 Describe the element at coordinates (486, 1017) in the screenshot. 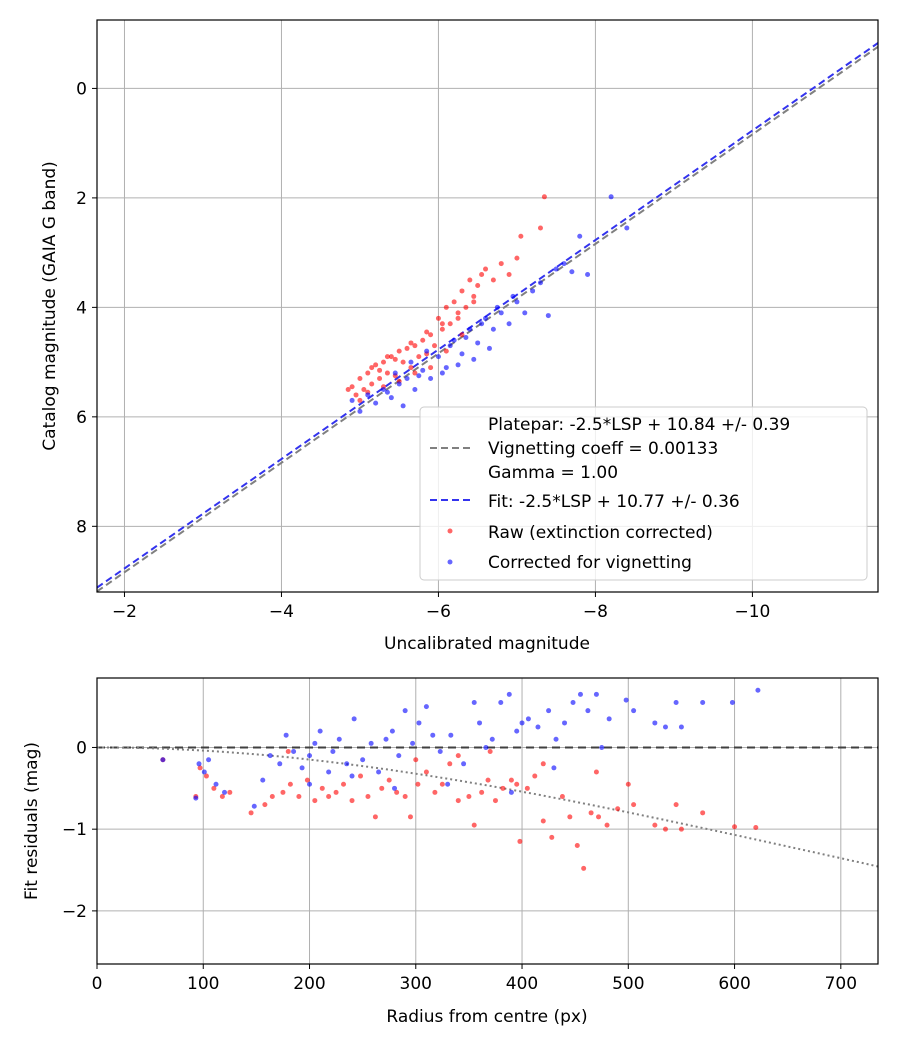

I see `bottom-xlabel: Radius from centre (px)` at that location.